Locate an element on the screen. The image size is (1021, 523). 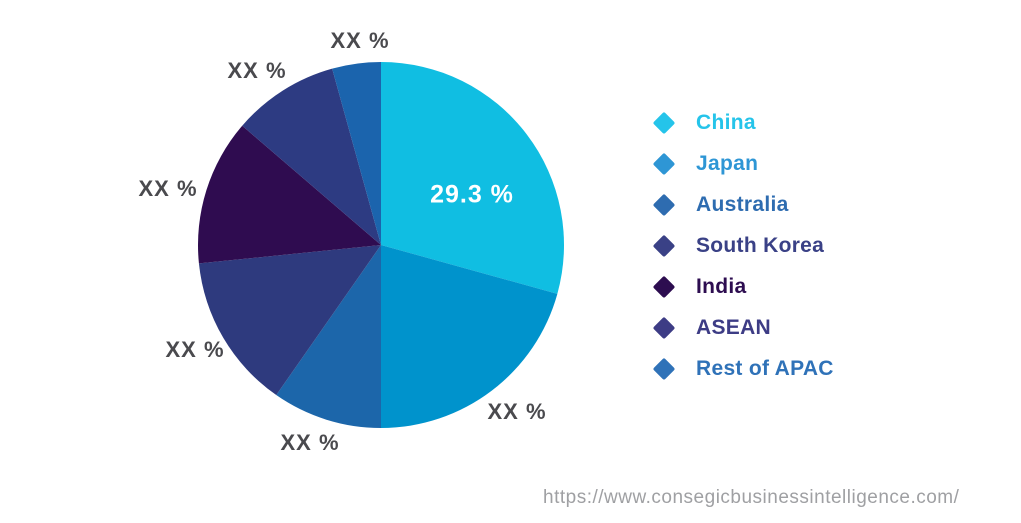
slice-label-japan: XX % is located at coordinates (517, 411).